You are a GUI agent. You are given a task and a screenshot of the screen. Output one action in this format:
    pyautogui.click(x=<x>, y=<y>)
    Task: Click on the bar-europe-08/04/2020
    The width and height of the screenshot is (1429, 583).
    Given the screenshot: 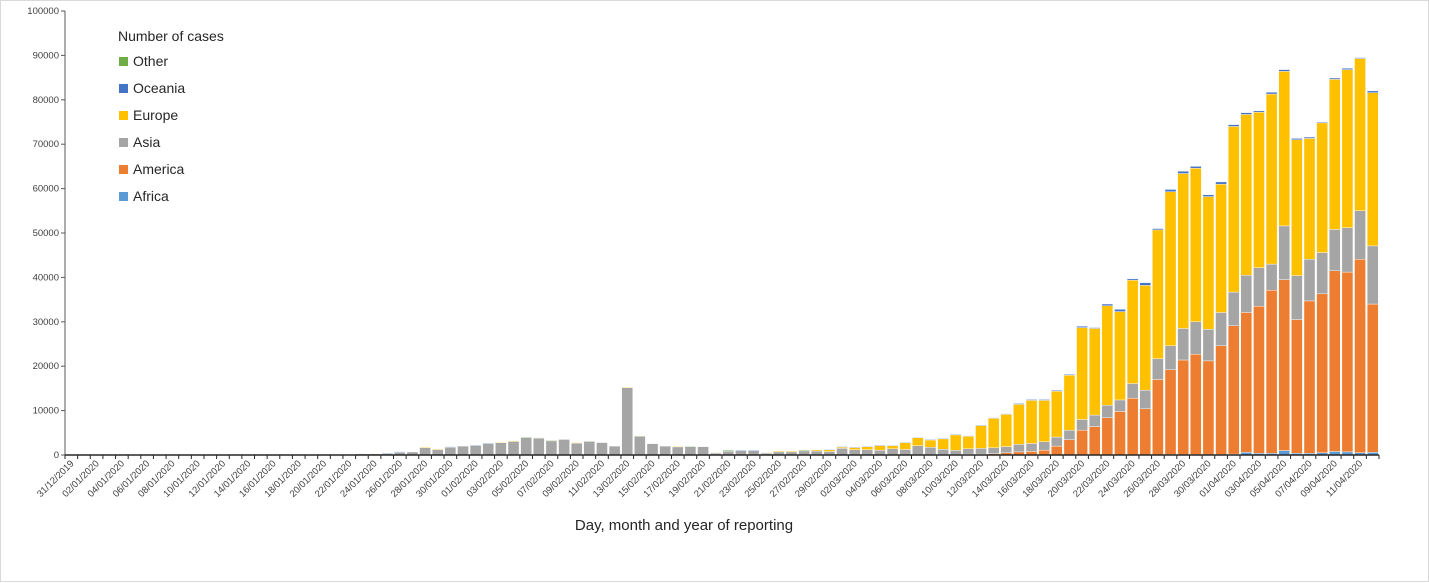 What is the action you would take?
    pyautogui.click(x=1322, y=187)
    